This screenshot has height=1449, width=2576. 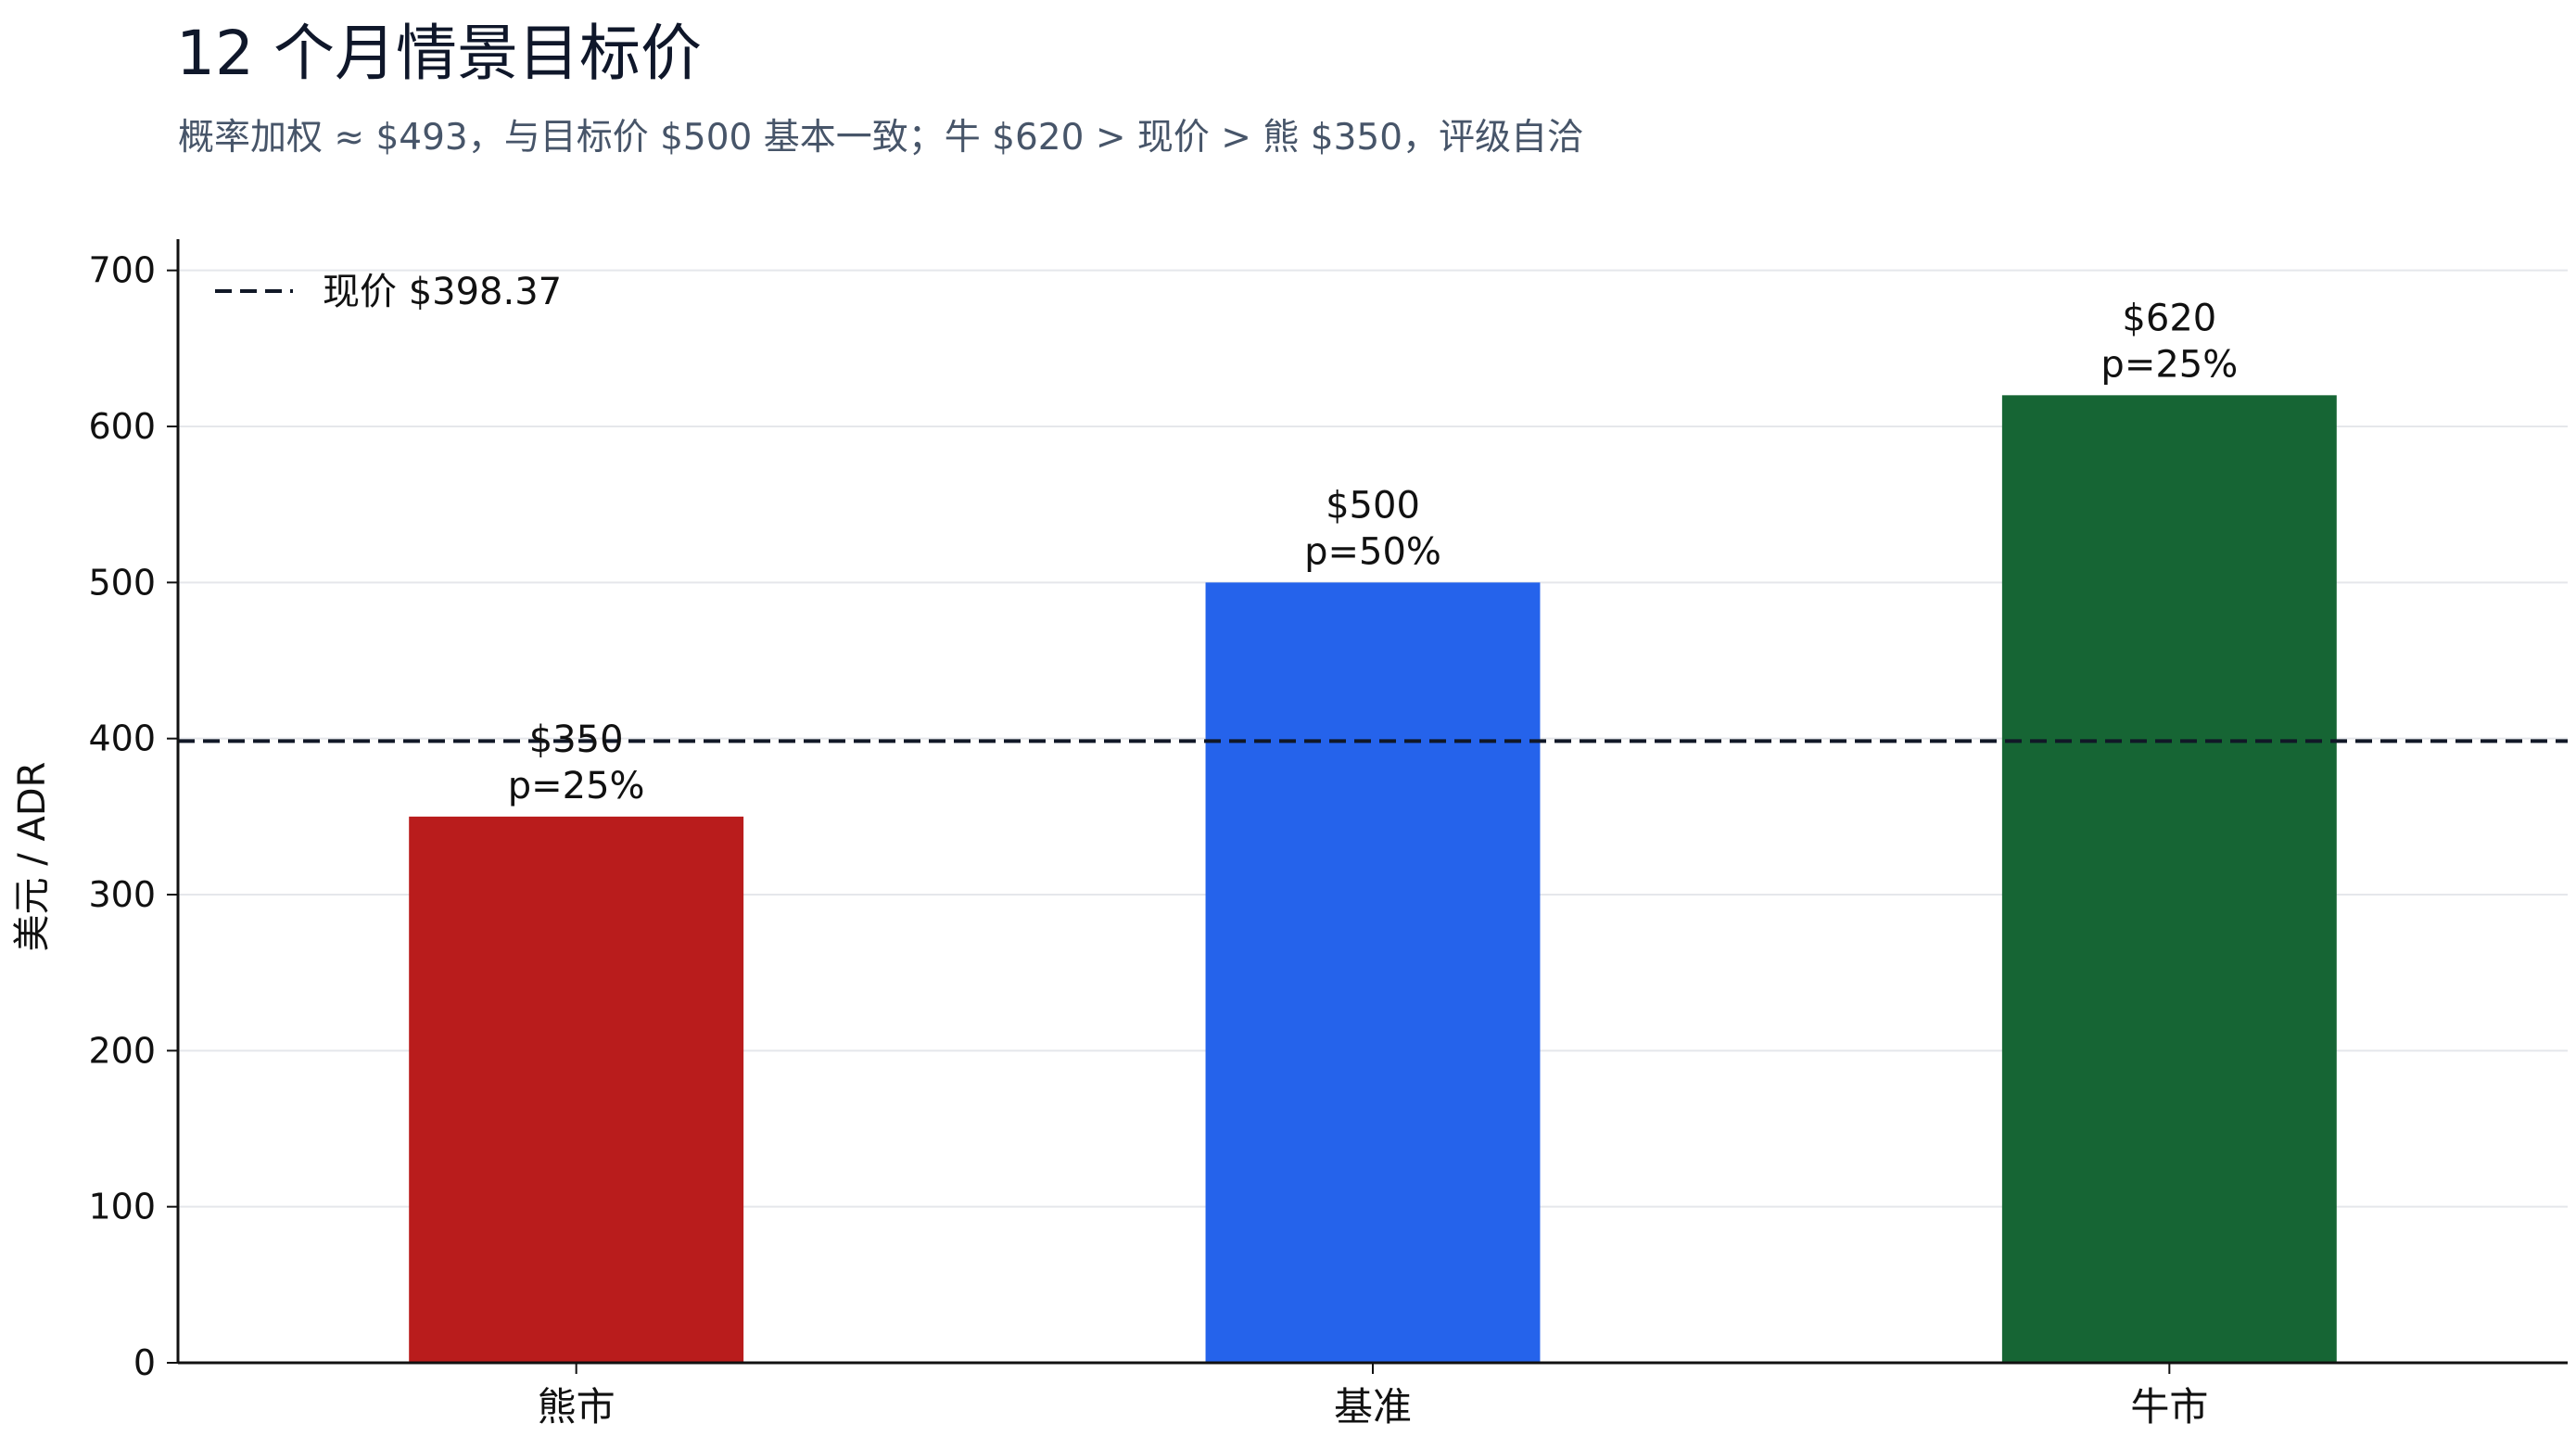 I want to click on legend-label: 现价 $398.37, so click(x=442, y=292).